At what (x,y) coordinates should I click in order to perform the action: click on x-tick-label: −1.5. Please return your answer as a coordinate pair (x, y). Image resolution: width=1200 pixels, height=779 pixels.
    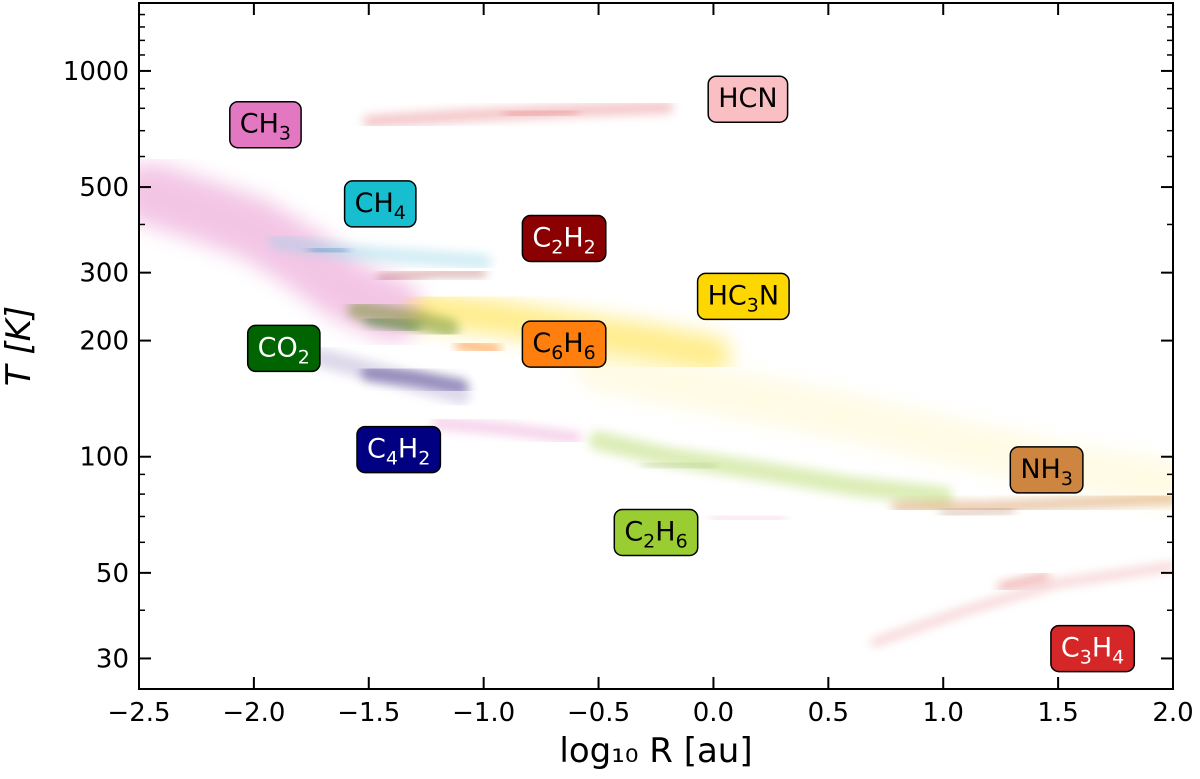
    Looking at the image, I should click on (368, 713).